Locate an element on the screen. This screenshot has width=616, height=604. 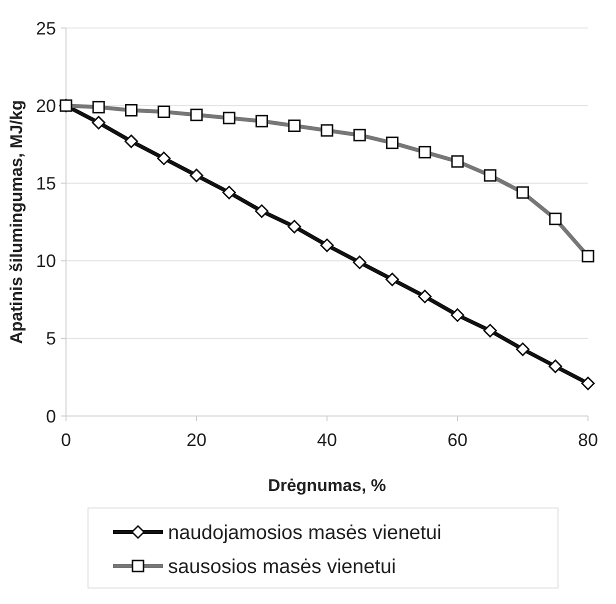
y-tick-label: 5 is located at coordinates (51, 338).